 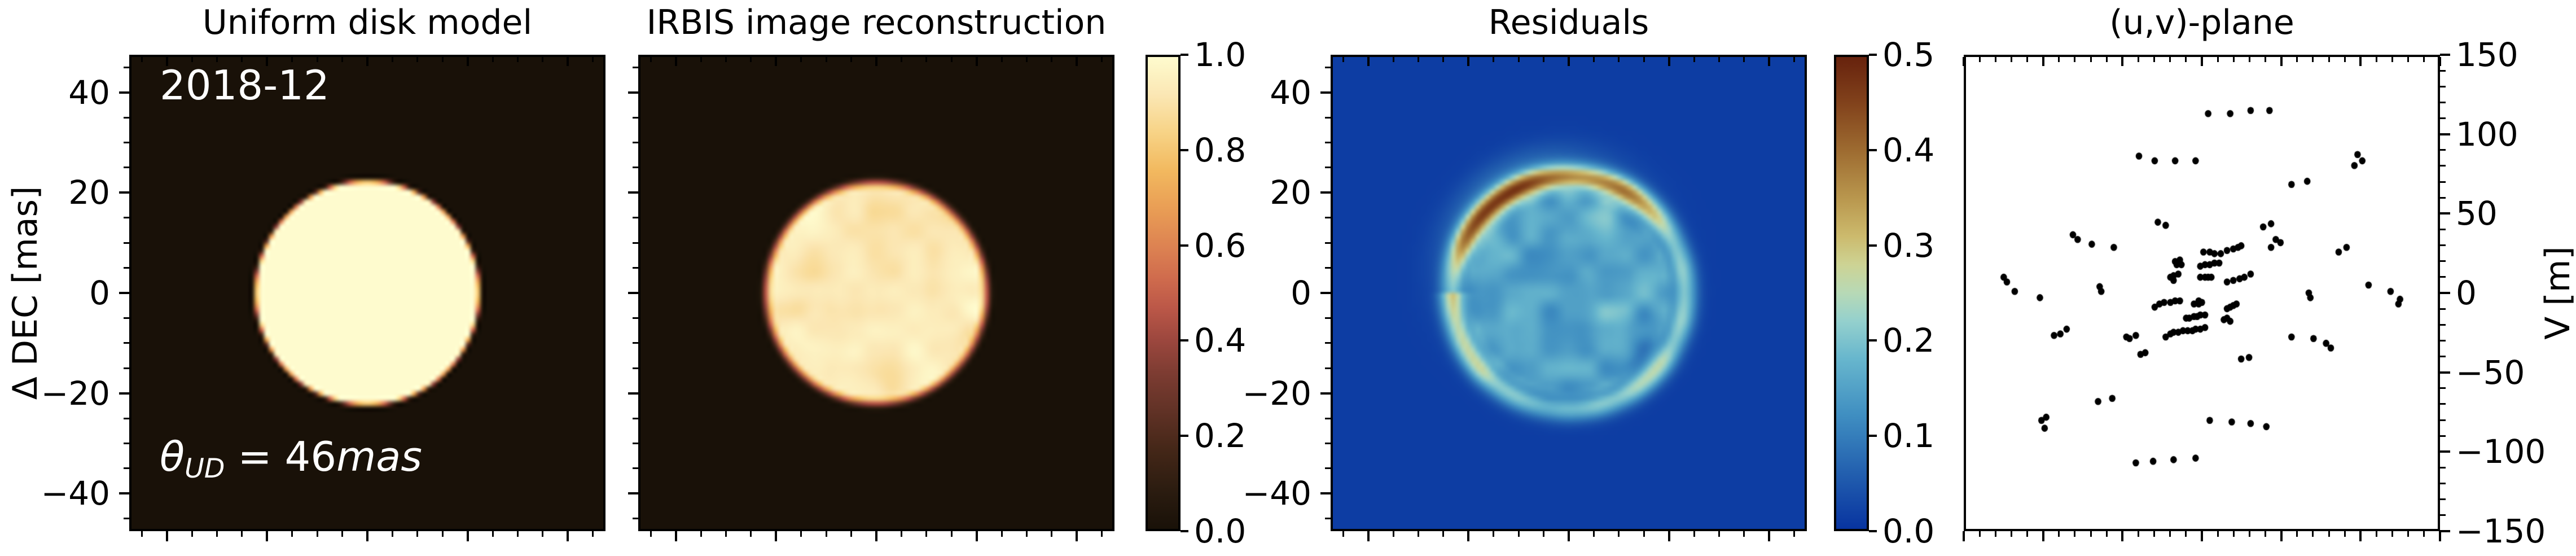 What do you see at coordinates (1220, 531) in the screenshot?
I see `colorbar-tick-label: 0.0` at bounding box center [1220, 531].